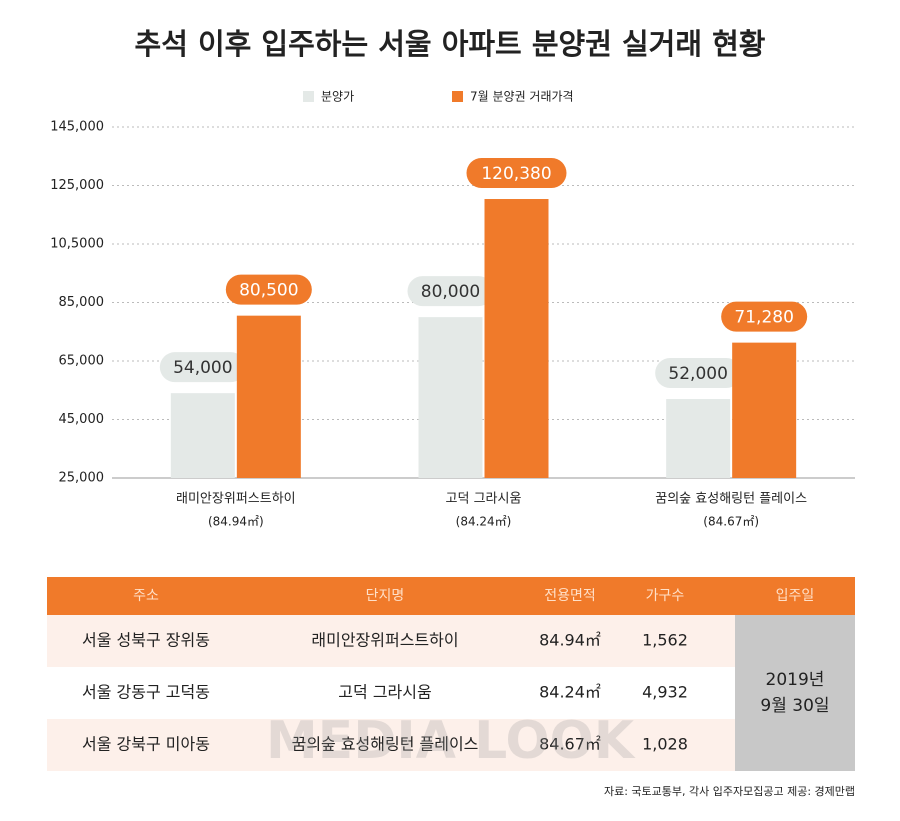 The height and width of the screenshot is (821, 900). Describe the element at coordinates (665, 692) in the screenshot. I see `table-cell: 4,932` at that location.